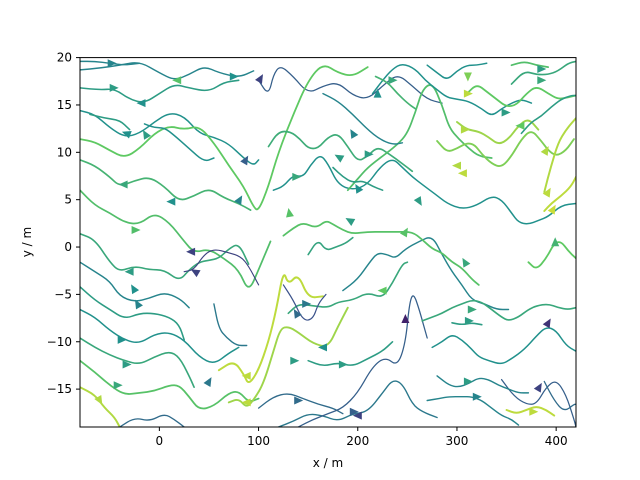 This screenshot has height=480, width=640. I want to click on y-tick-label: 0, so click(68, 247).